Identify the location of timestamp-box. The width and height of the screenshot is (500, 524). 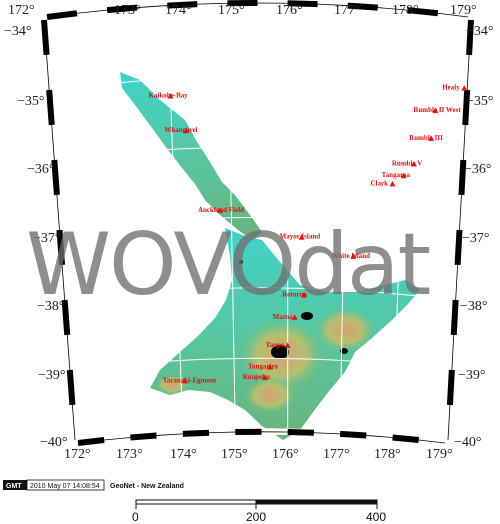
(65, 485).